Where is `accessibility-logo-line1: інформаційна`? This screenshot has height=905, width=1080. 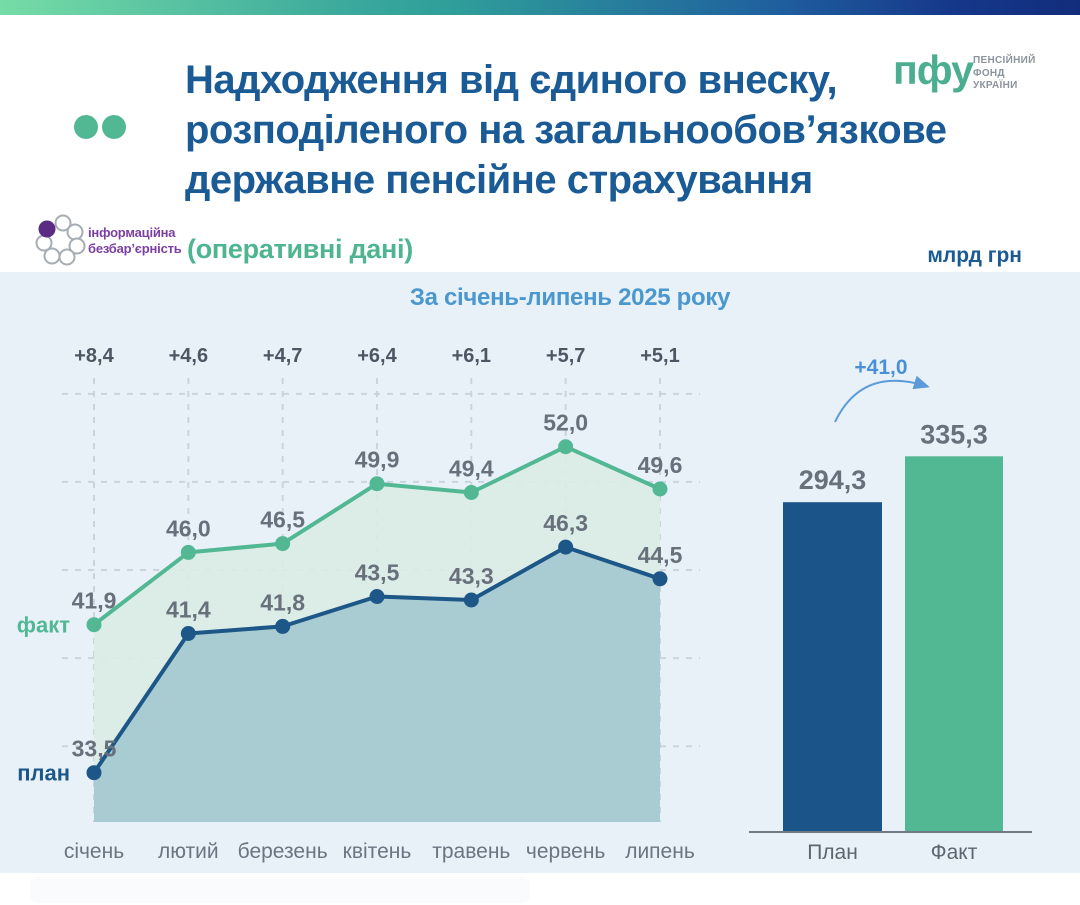 accessibility-logo-line1: інформаційна is located at coordinates (132, 232).